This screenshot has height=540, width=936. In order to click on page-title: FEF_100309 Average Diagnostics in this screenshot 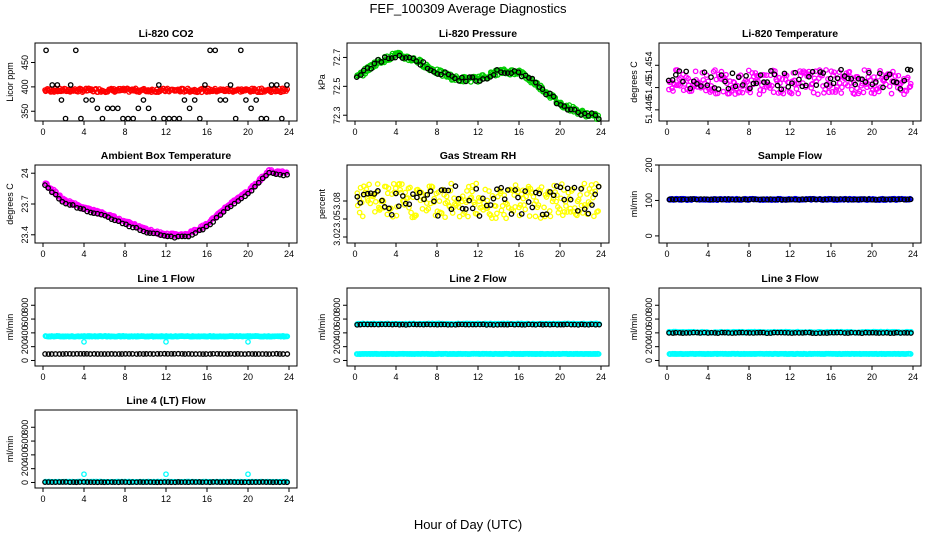, I will do `click(468, 8)`.